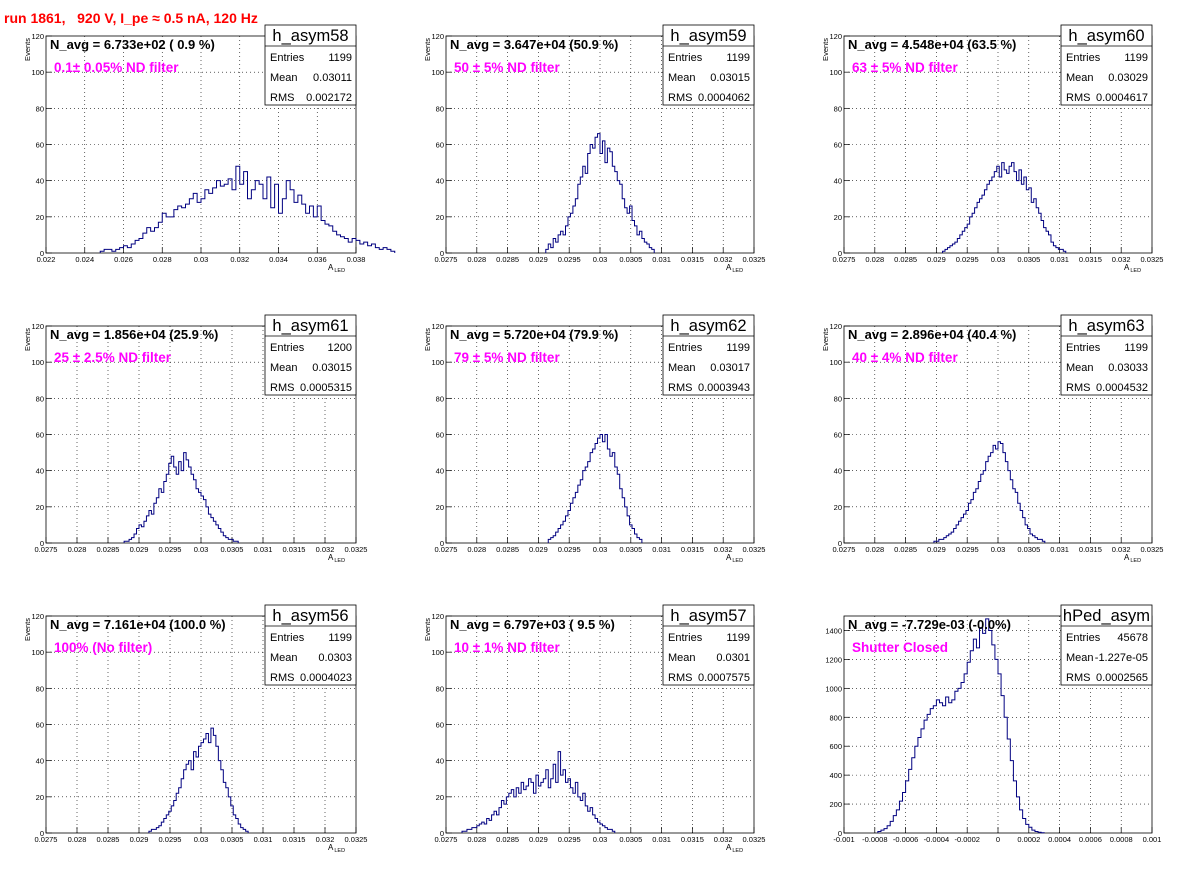 The height and width of the screenshot is (872, 1196). Describe the element at coordinates (1106, 36) in the screenshot. I see `histogram-name: h_asym60` at that location.